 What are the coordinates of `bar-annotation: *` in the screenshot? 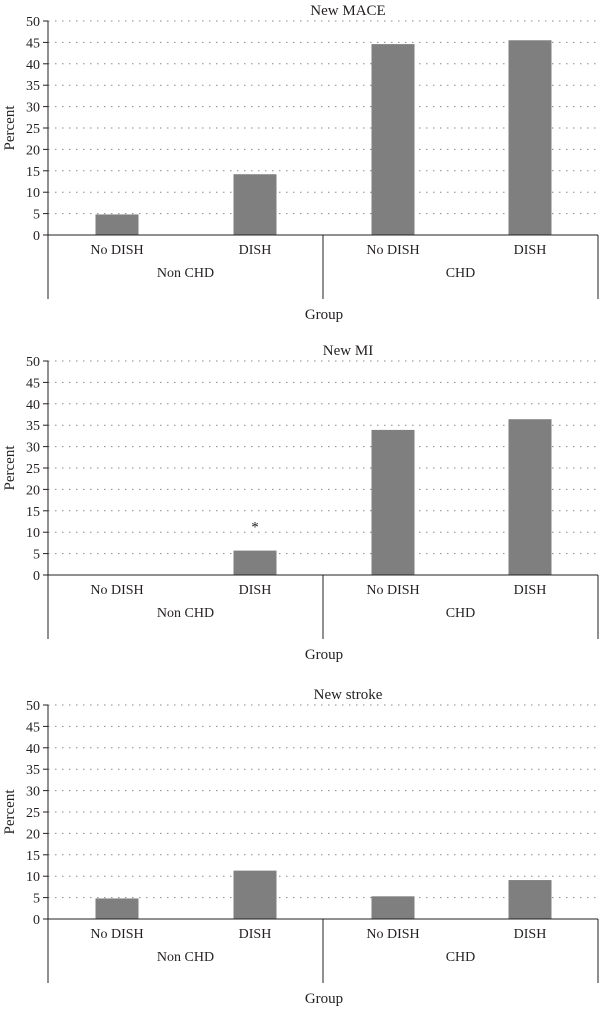 It's located at (255, 528).